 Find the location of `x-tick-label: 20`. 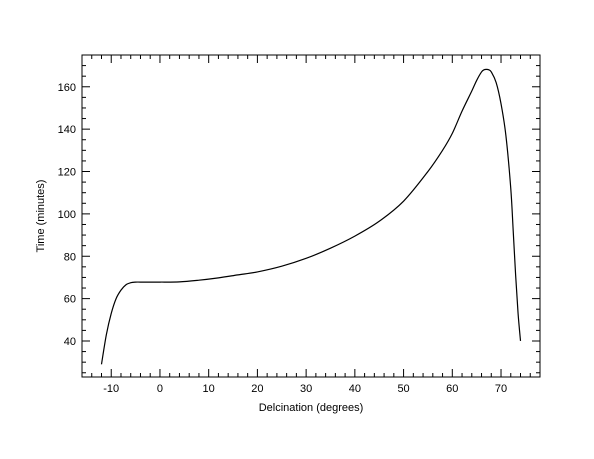

x-tick-label: 20 is located at coordinates (257, 389).